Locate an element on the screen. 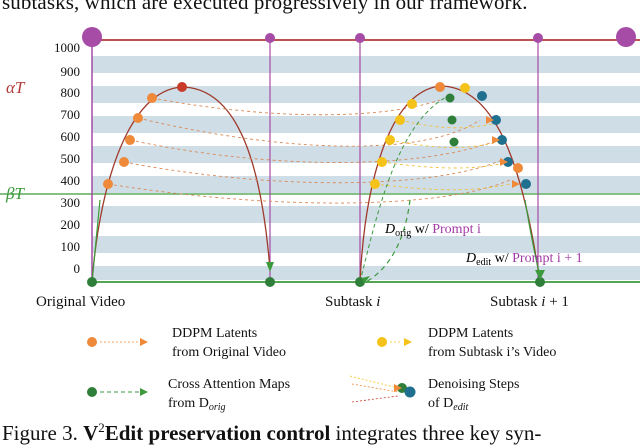  denoising-dots is located at coordinates (495, 136).